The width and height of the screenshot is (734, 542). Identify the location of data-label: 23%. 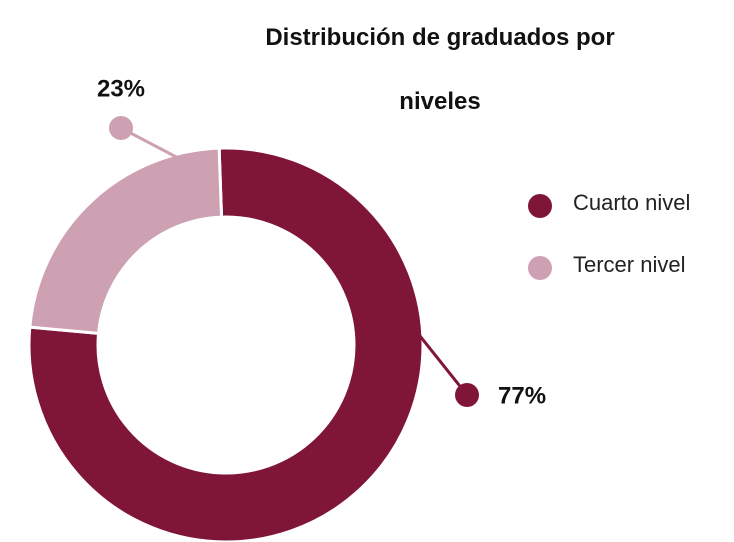
(121, 88).